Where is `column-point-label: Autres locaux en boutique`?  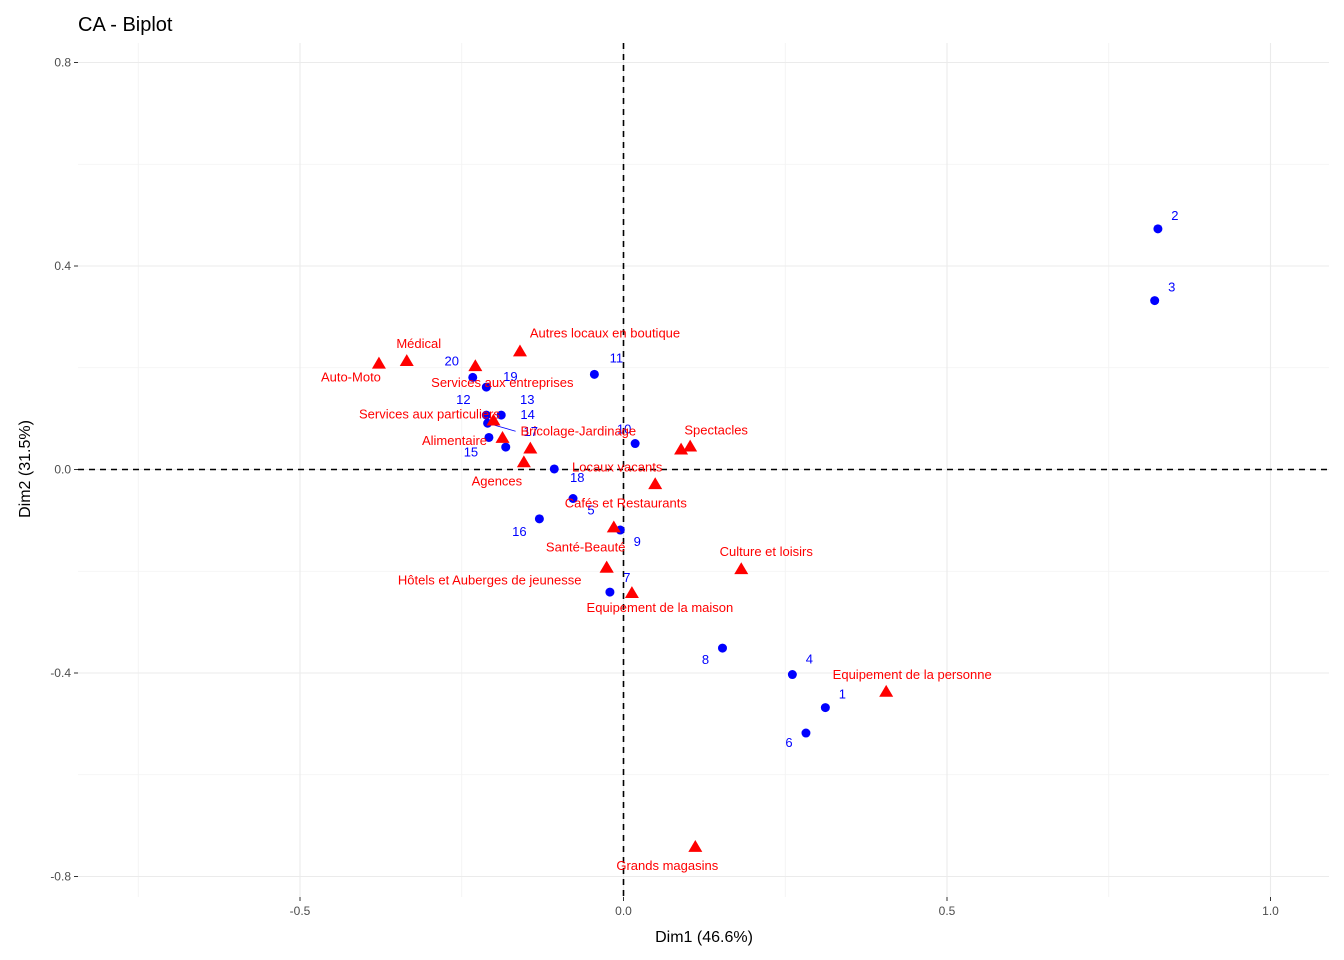
column-point-label: Autres locaux en boutique is located at coordinates (605, 332).